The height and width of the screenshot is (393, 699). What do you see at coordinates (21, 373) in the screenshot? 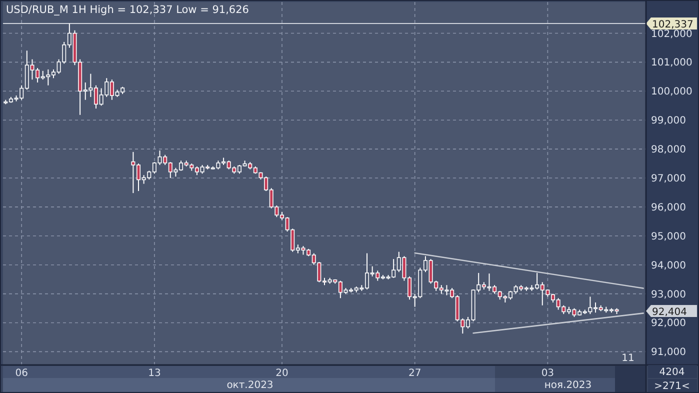
I see `x-tick-label: 06` at bounding box center [21, 373].